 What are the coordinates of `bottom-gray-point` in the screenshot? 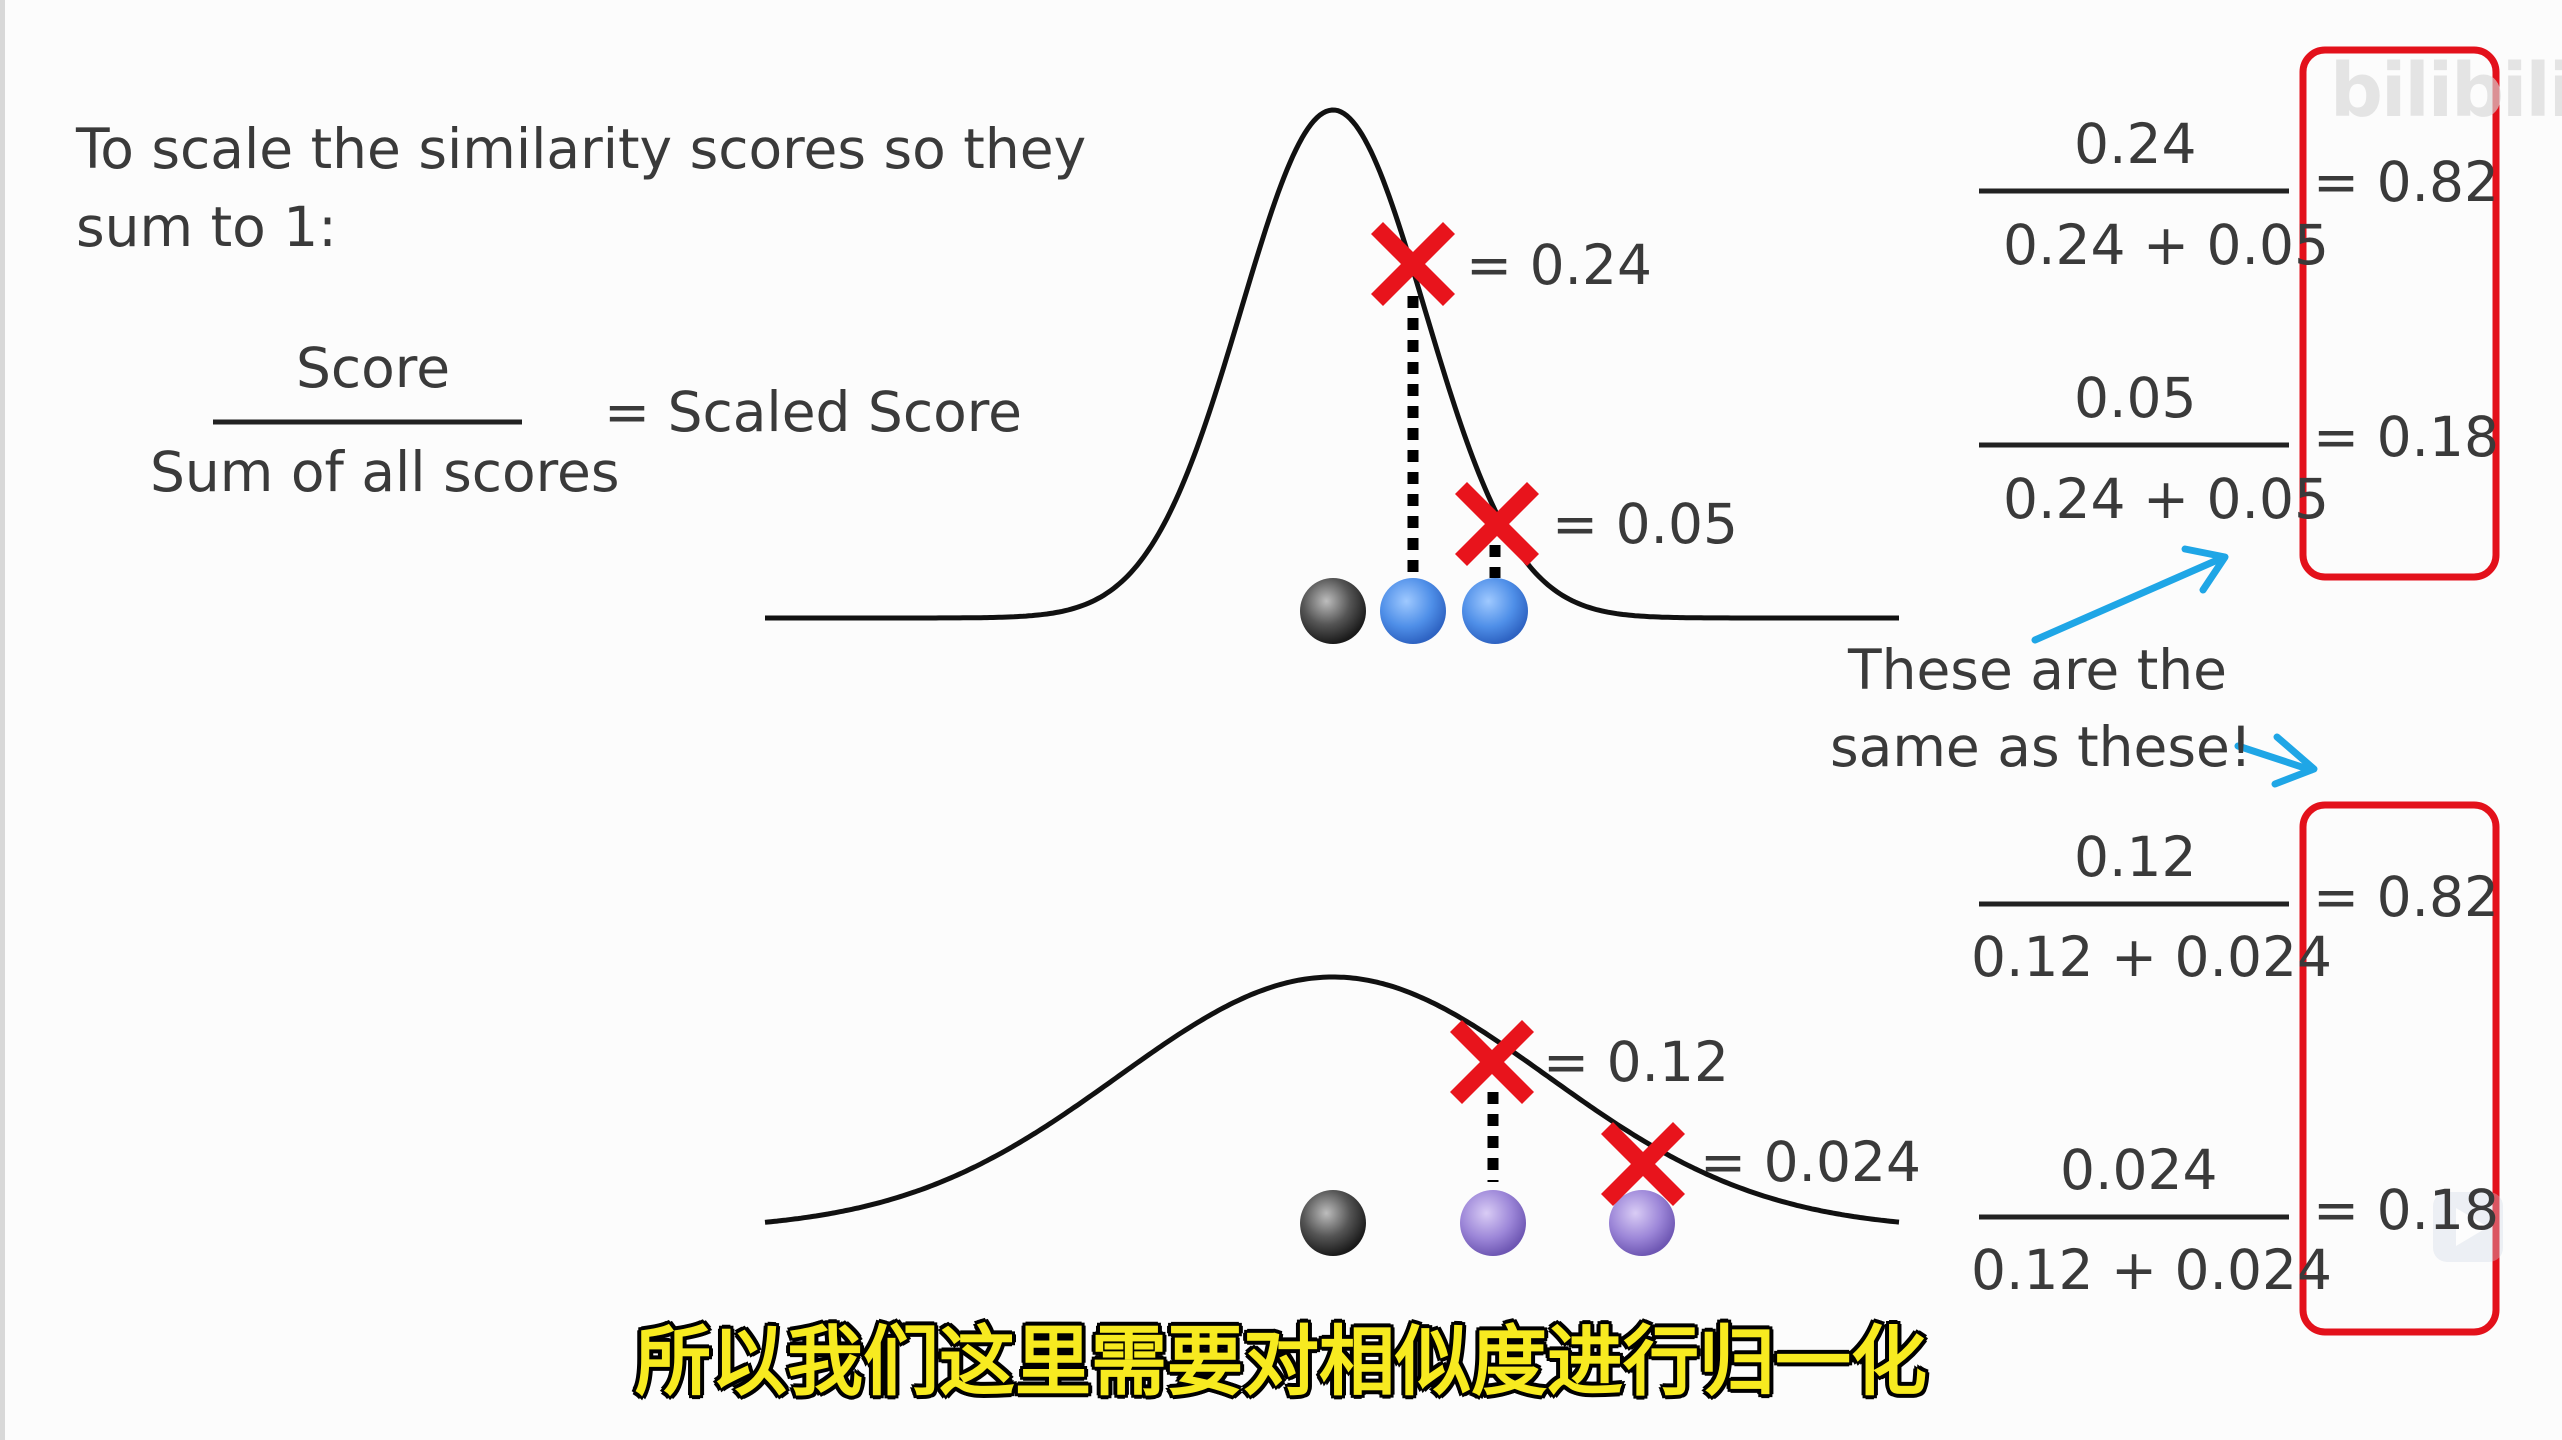 It's located at (1333, 1223).